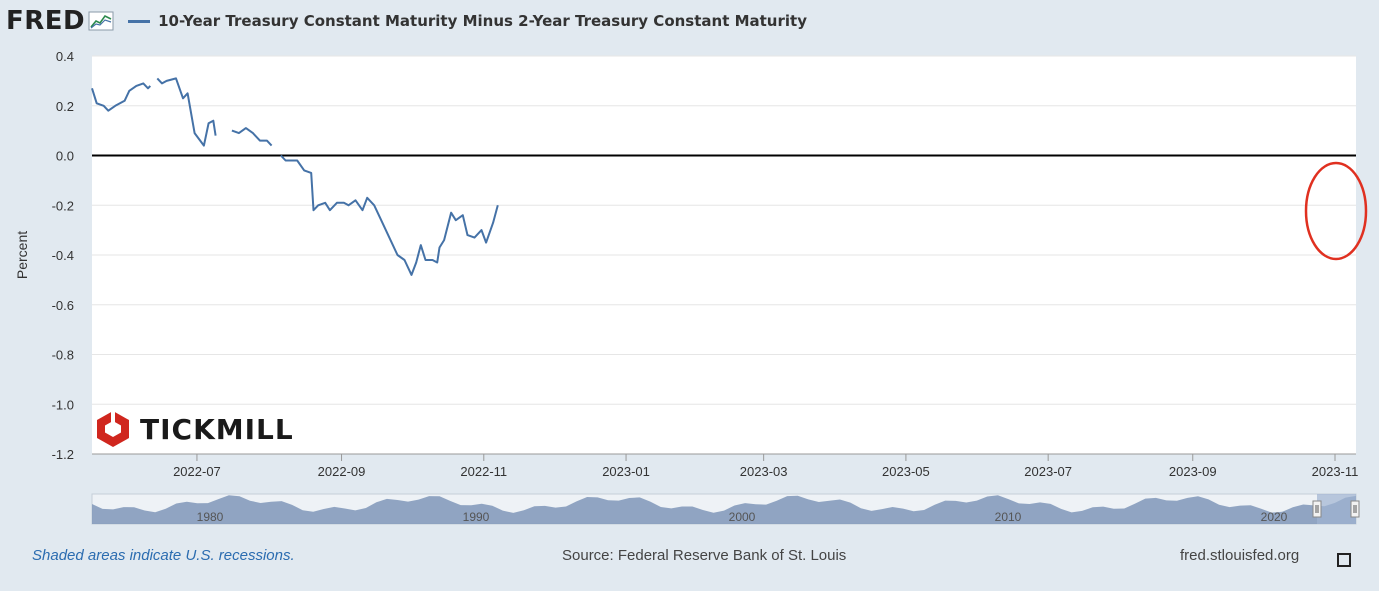  Describe the element at coordinates (65, 156) in the screenshot. I see `y-tick-label: 0.0` at that location.